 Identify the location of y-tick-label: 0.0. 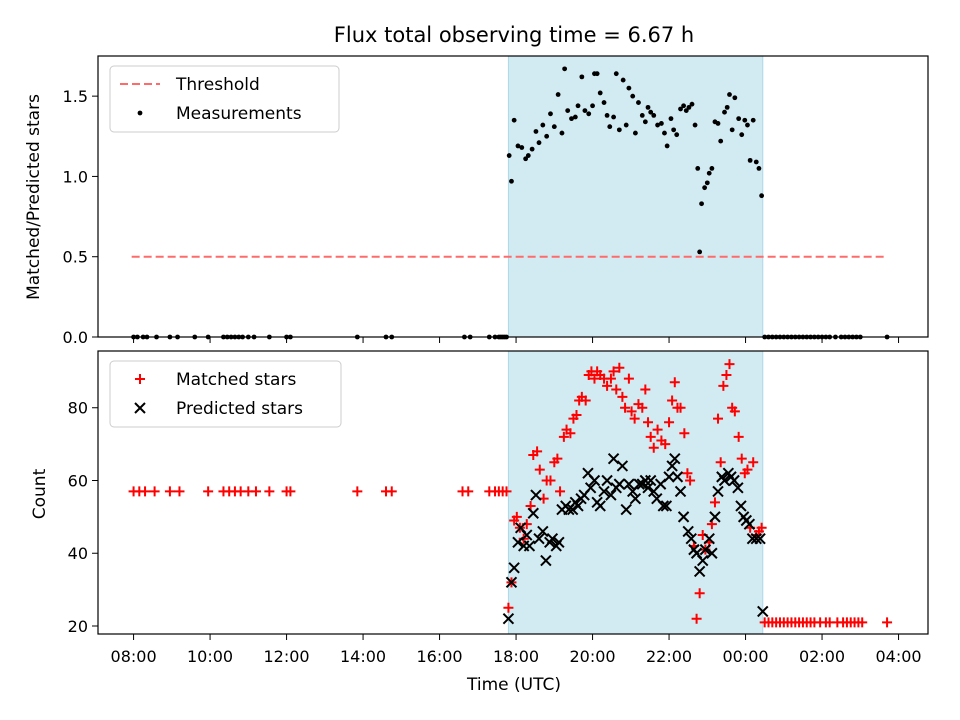
(75, 337).